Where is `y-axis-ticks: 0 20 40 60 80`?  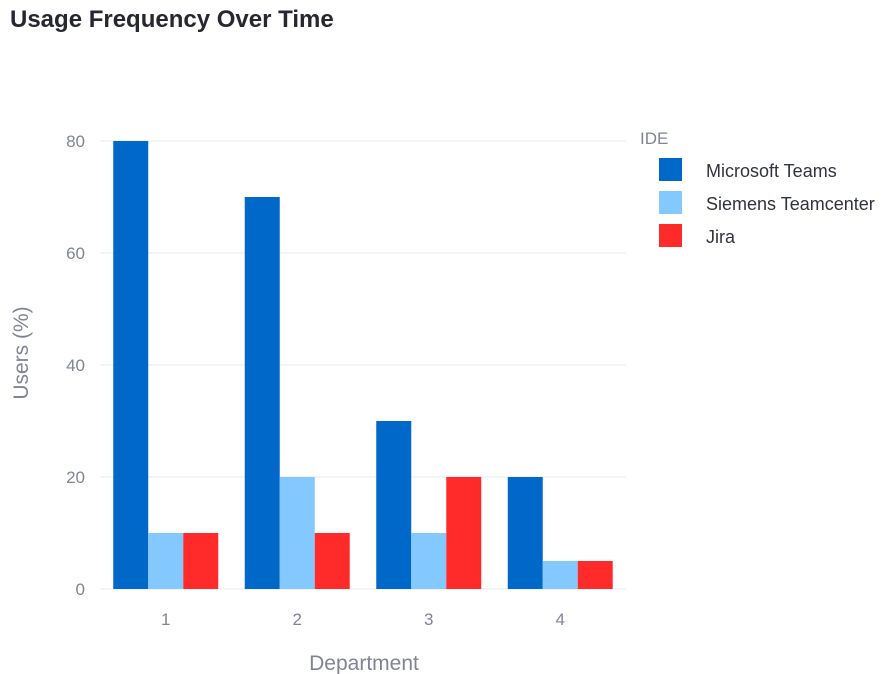
y-axis-ticks: 0 20 40 60 80 is located at coordinates (75, 365).